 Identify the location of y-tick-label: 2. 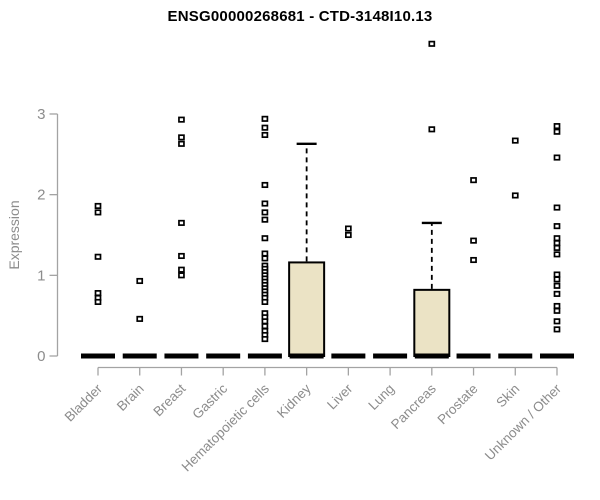
(41, 195).